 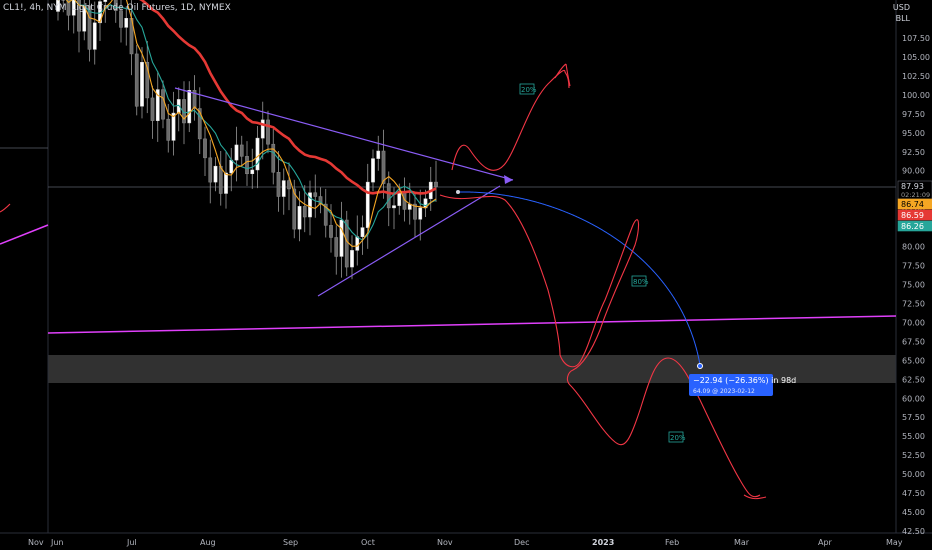 I want to click on y-tick-label: 42.50, so click(x=913, y=531).